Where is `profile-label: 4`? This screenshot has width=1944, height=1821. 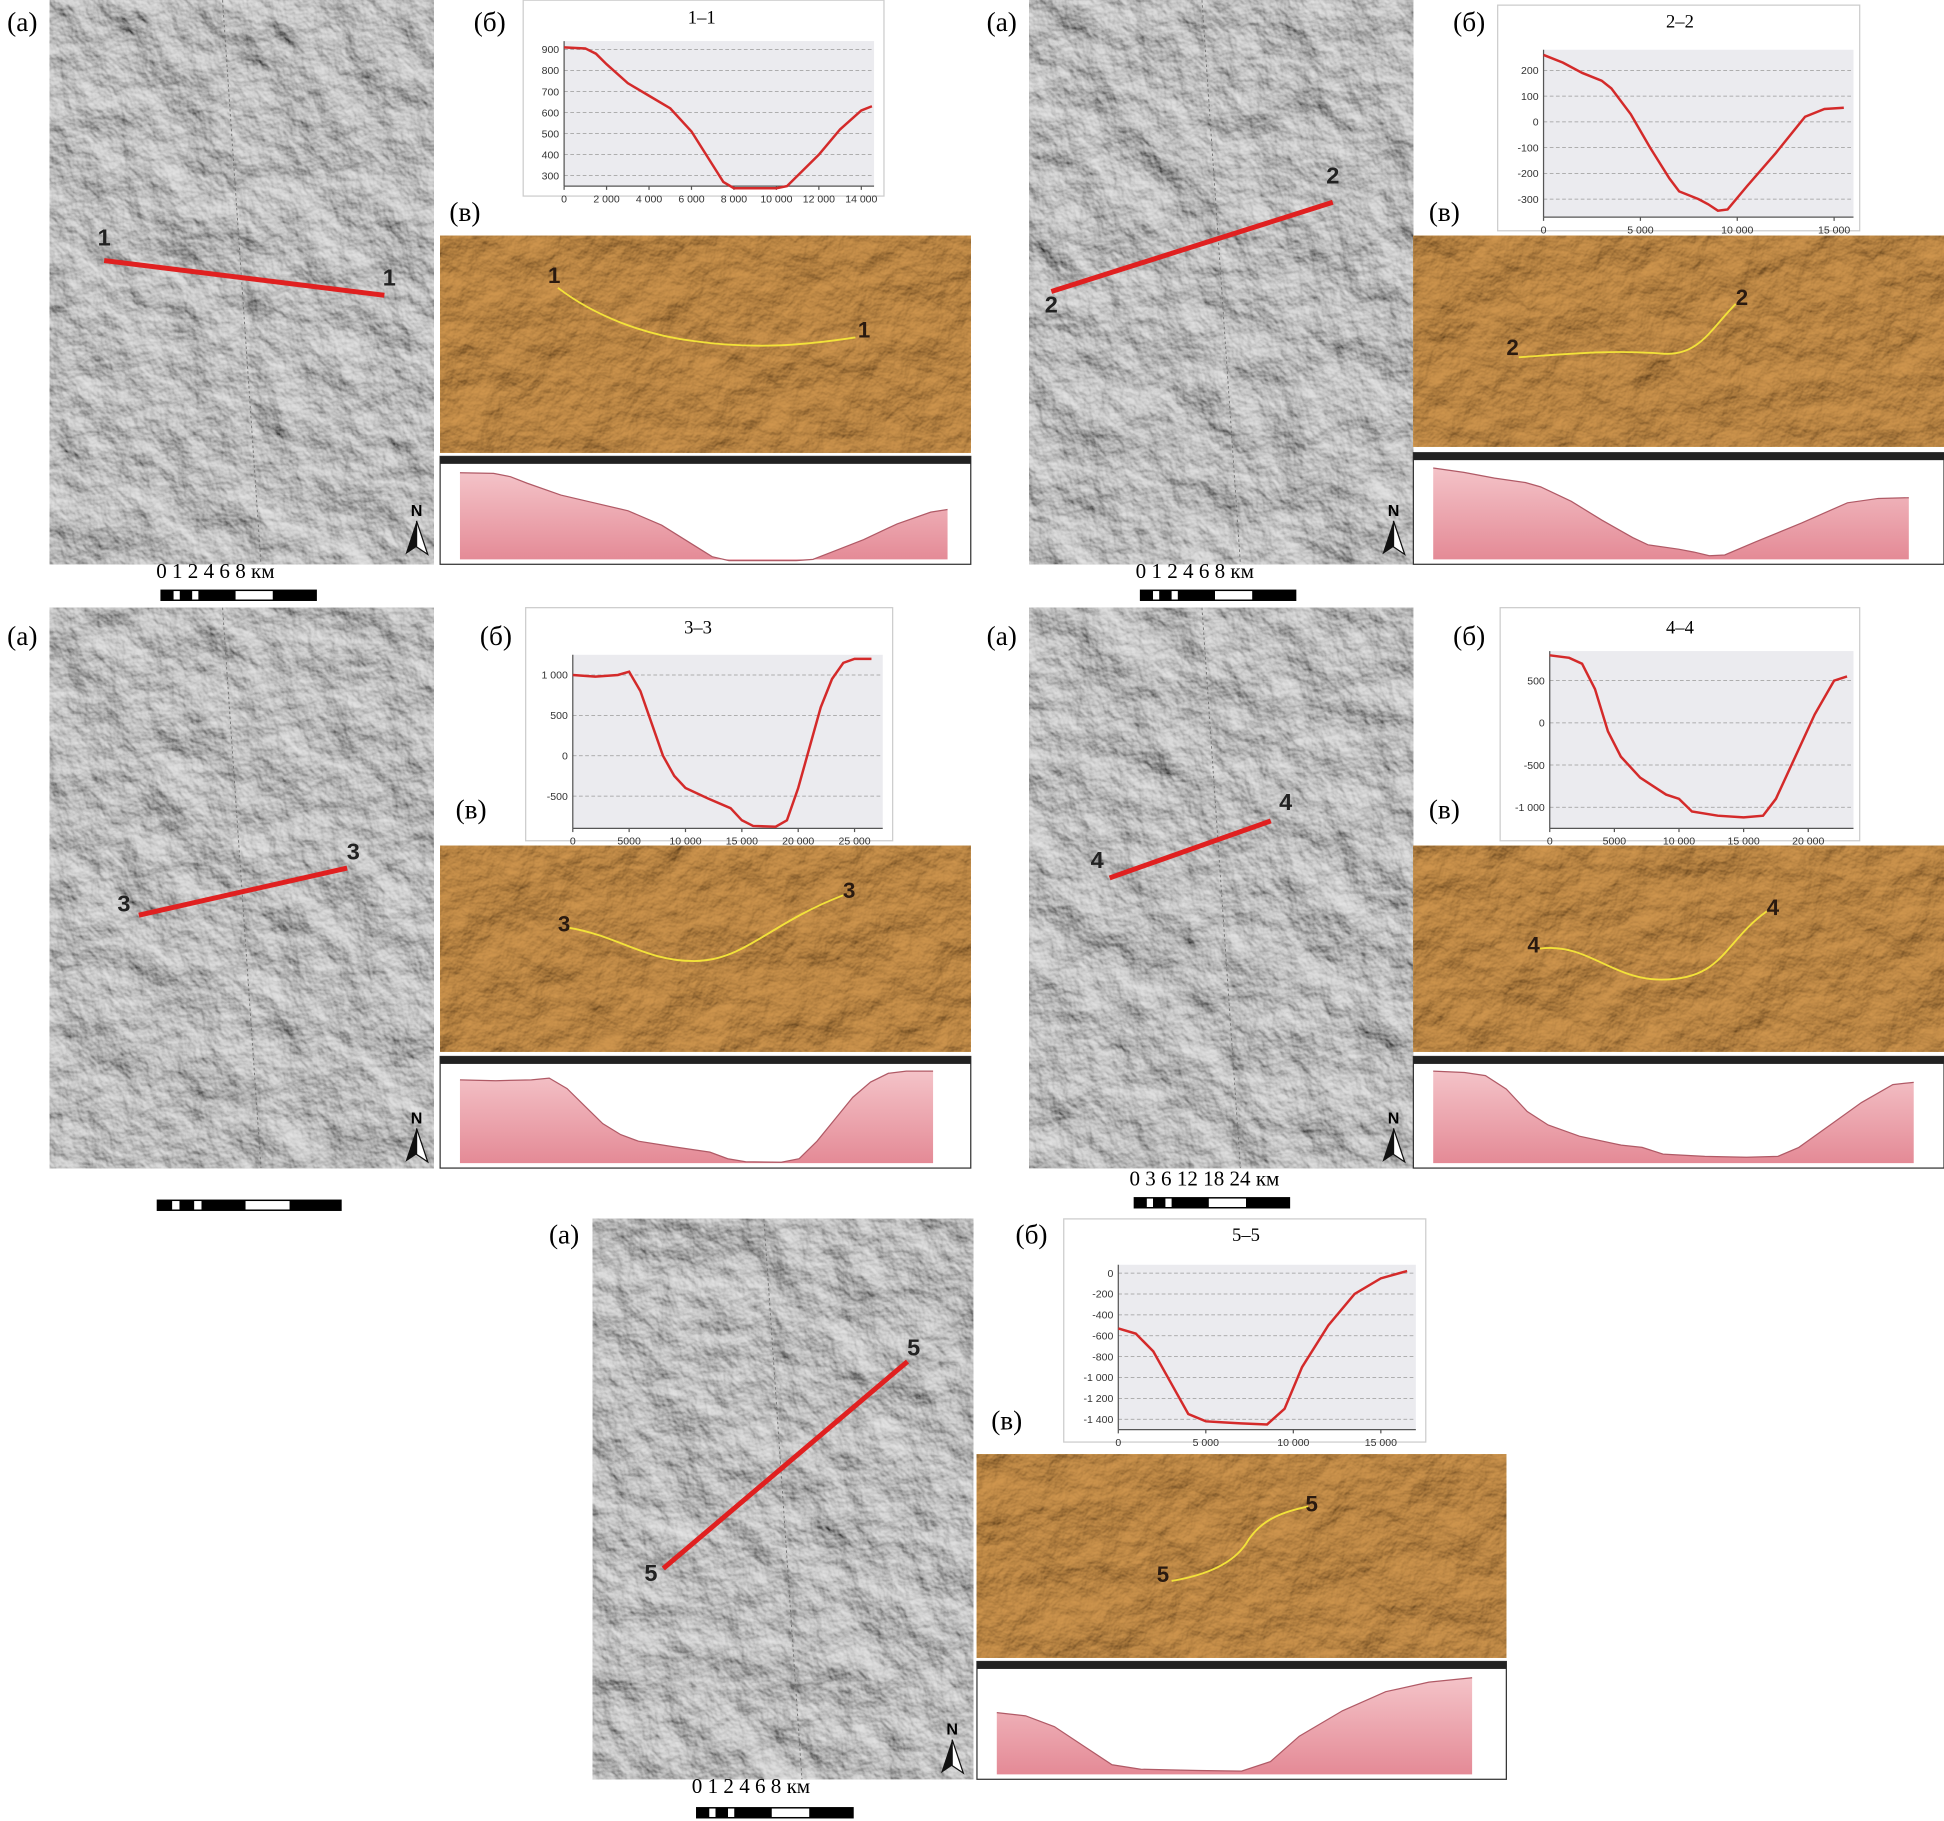 profile-label: 4 is located at coordinates (1097, 860).